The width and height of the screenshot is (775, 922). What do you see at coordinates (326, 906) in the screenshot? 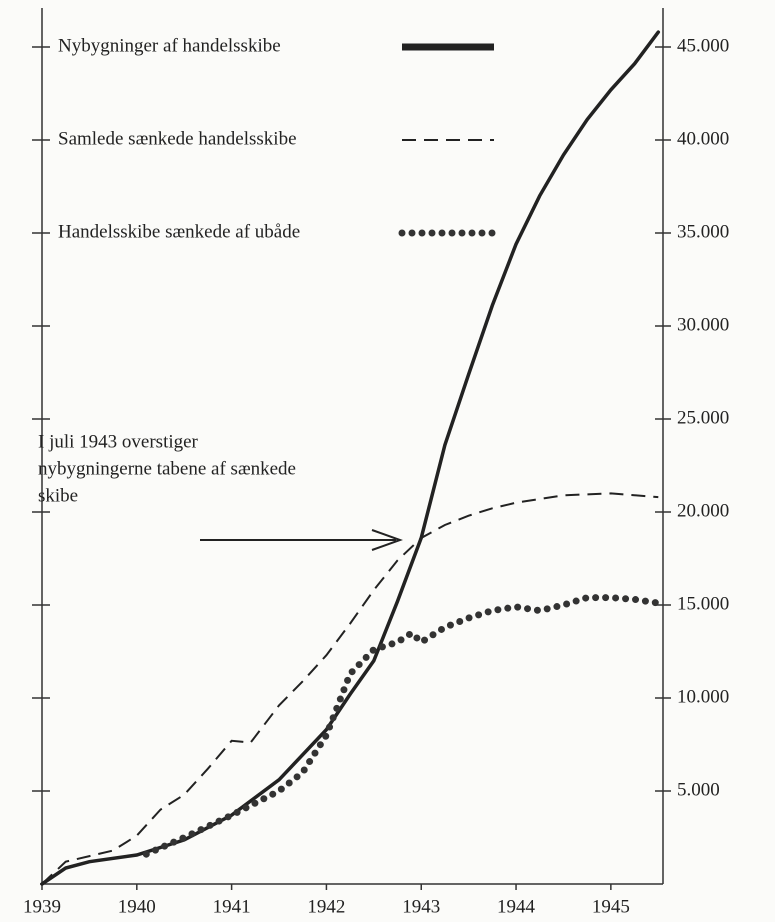
I see `x-tick-label: 1942` at bounding box center [326, 906].